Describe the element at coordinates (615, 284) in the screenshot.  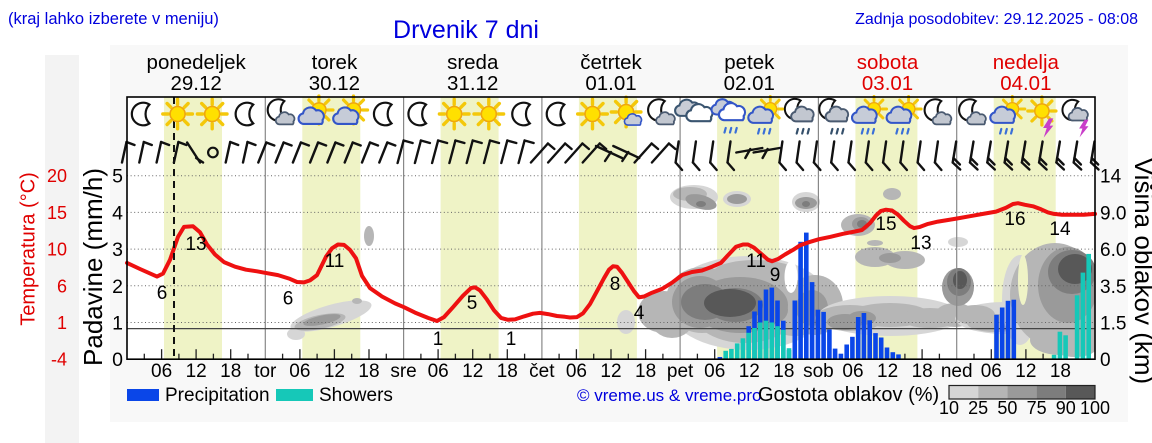
I see `svg-text: 8` at that location.